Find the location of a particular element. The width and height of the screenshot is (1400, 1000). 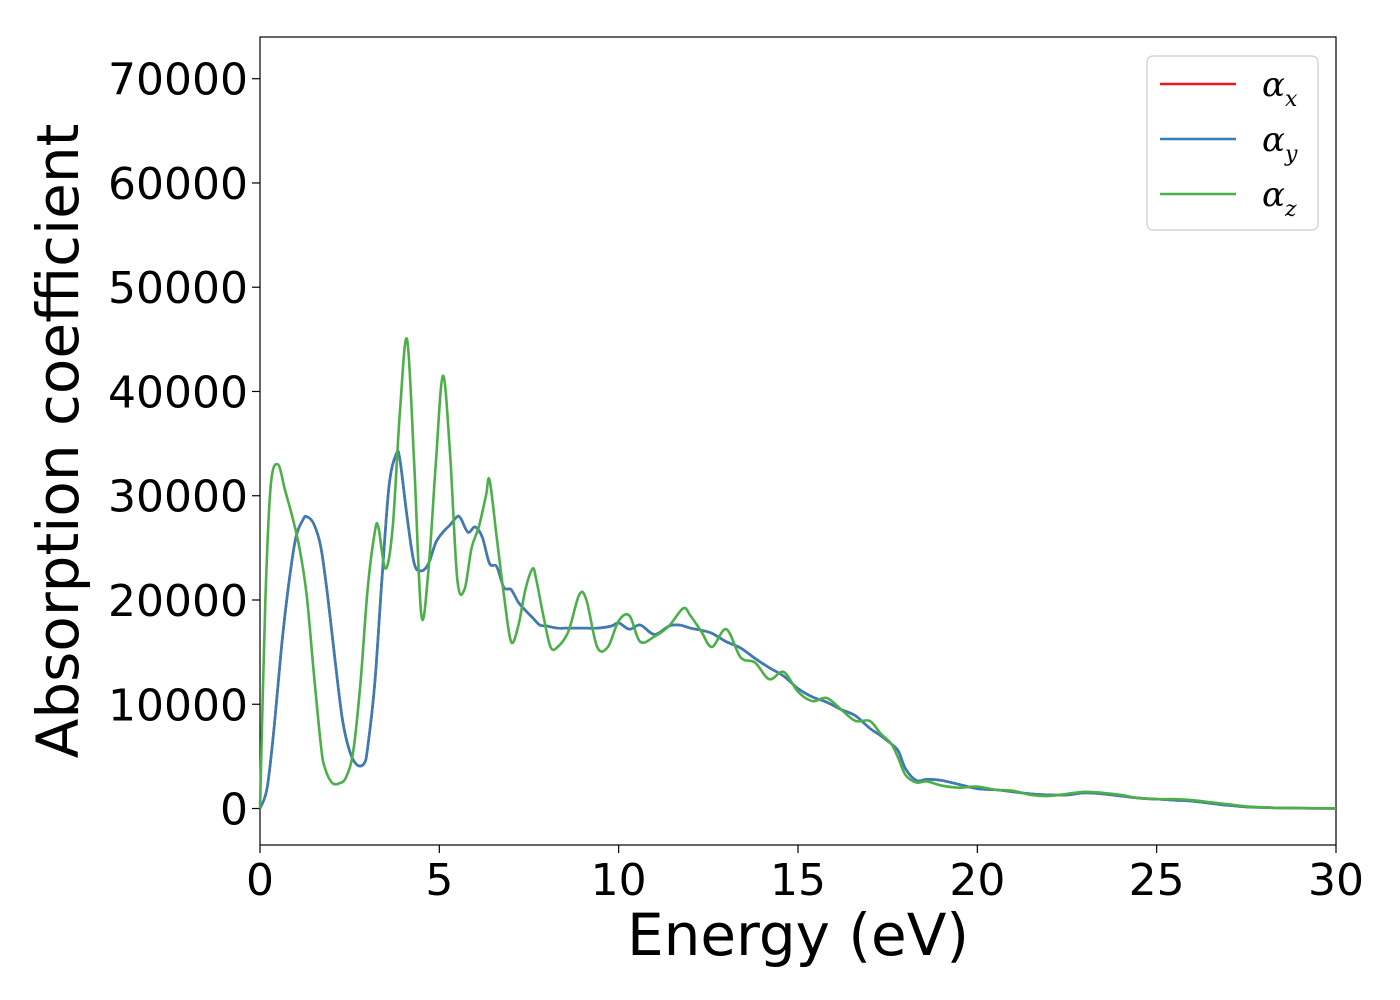

x-tick-label: 0 is located at coordinates (260, 880).